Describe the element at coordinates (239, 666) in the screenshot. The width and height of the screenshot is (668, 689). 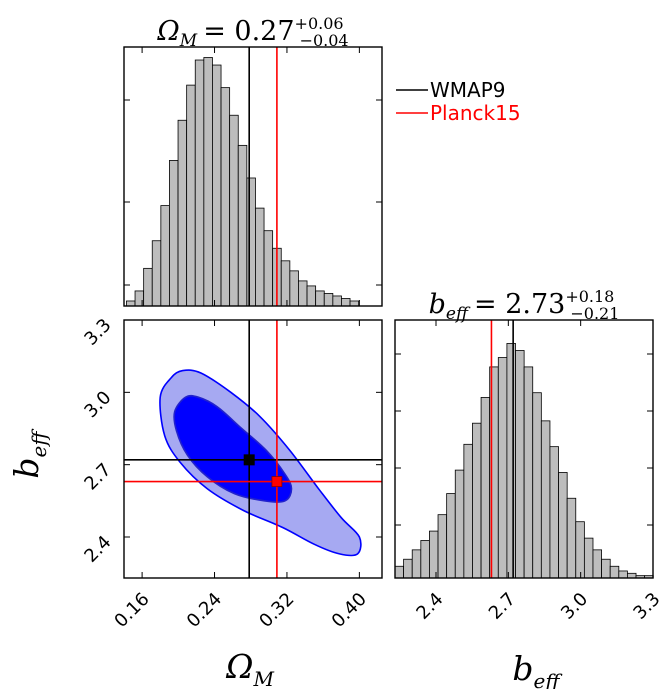
I see `x-label-symbol: Ω` at that location.